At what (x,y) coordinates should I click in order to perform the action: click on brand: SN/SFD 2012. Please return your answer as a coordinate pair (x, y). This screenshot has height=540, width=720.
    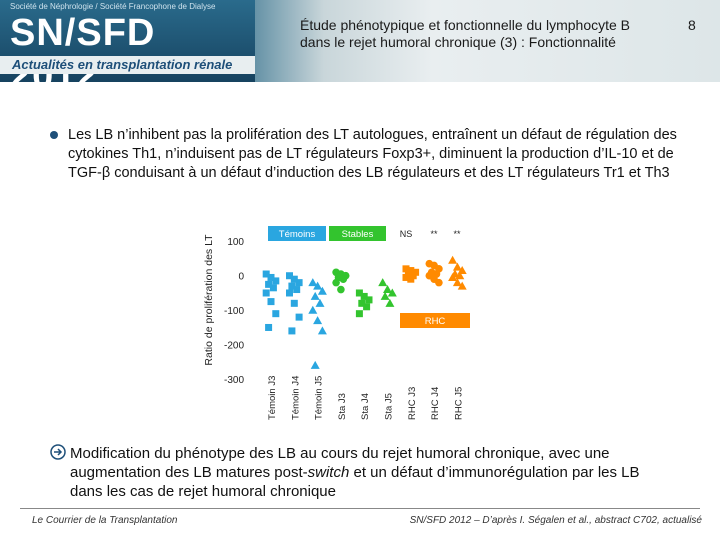
    Looking at the image, I should click on (83, 54).